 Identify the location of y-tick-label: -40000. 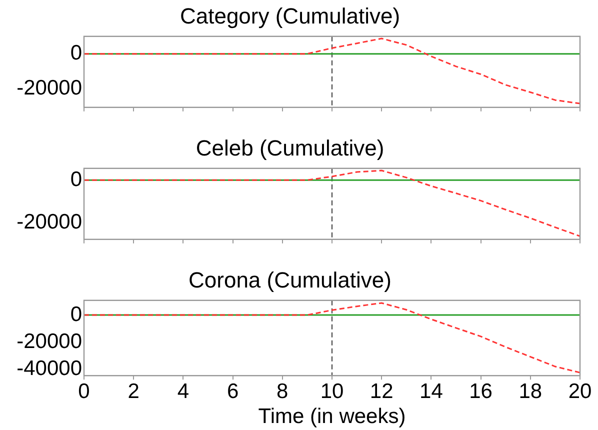
(49, 368).